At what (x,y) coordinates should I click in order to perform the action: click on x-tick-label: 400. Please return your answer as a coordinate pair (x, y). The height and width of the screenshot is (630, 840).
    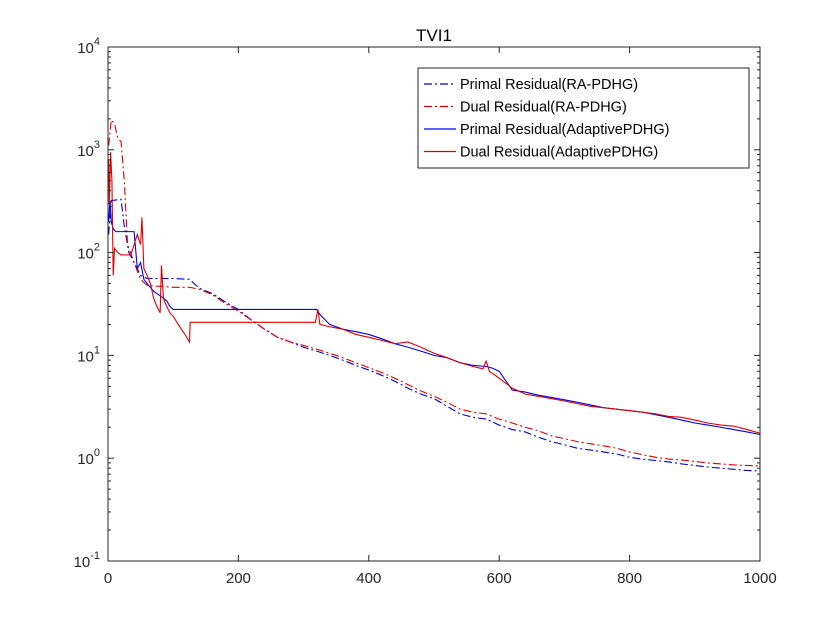
    Looking at the image, I should click on (368, 578).